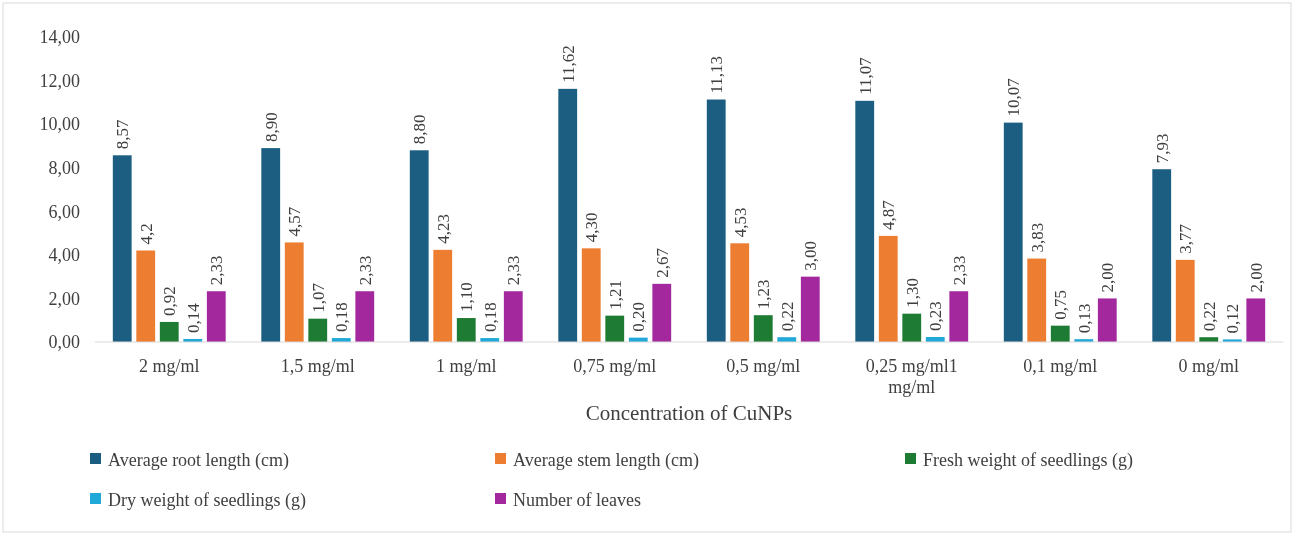  Describe the element at coordinates (1061, 304) in the screenshot. I see `data-label: 0,75` at that location.